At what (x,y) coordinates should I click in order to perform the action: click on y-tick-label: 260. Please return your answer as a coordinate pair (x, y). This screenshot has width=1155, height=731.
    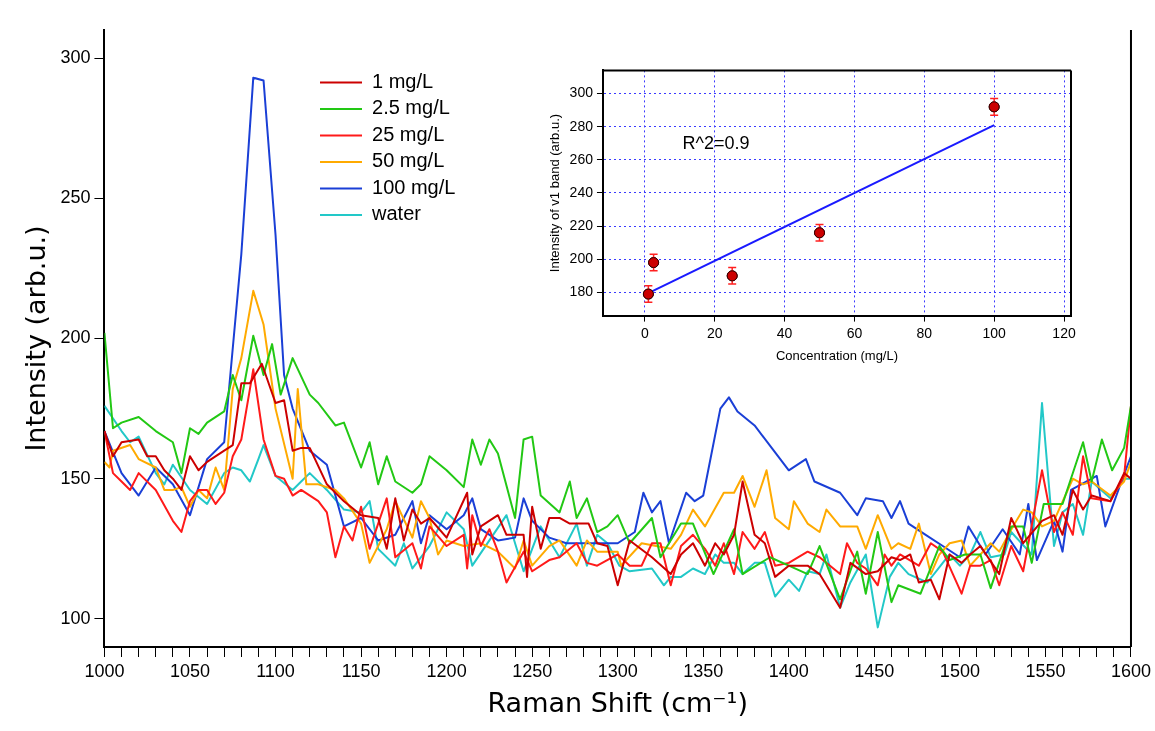
    Looking at the image, I should click on (581, 158).